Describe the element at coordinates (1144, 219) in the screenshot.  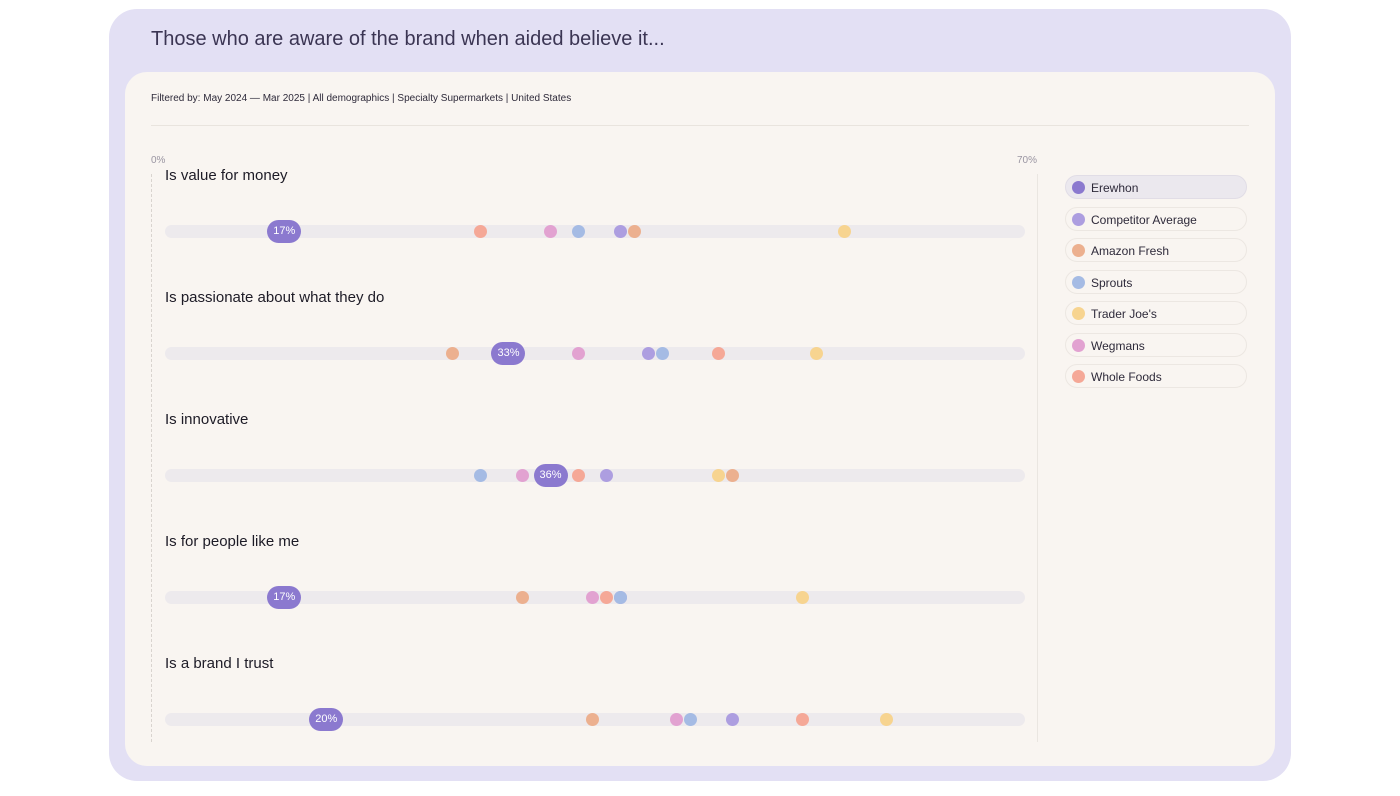
I see `legend-label: Competitor Average` at that location.